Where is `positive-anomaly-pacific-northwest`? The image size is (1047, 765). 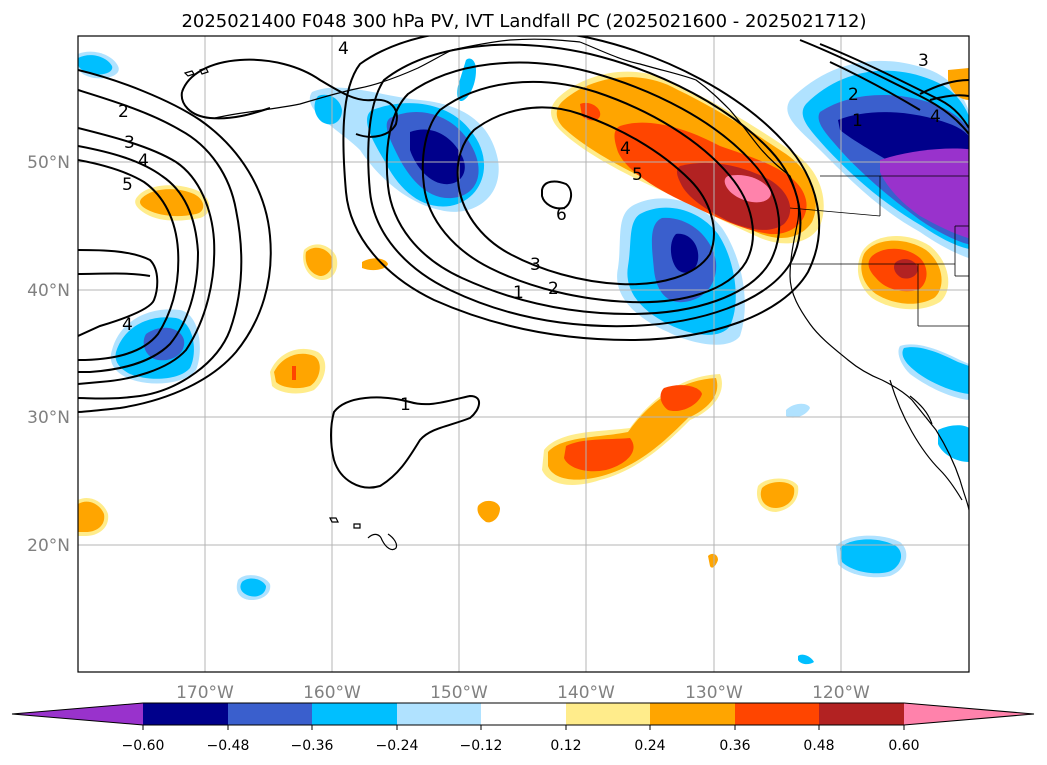 positive-anomaly-pacific-northwest is located at coordinates (687, 157).